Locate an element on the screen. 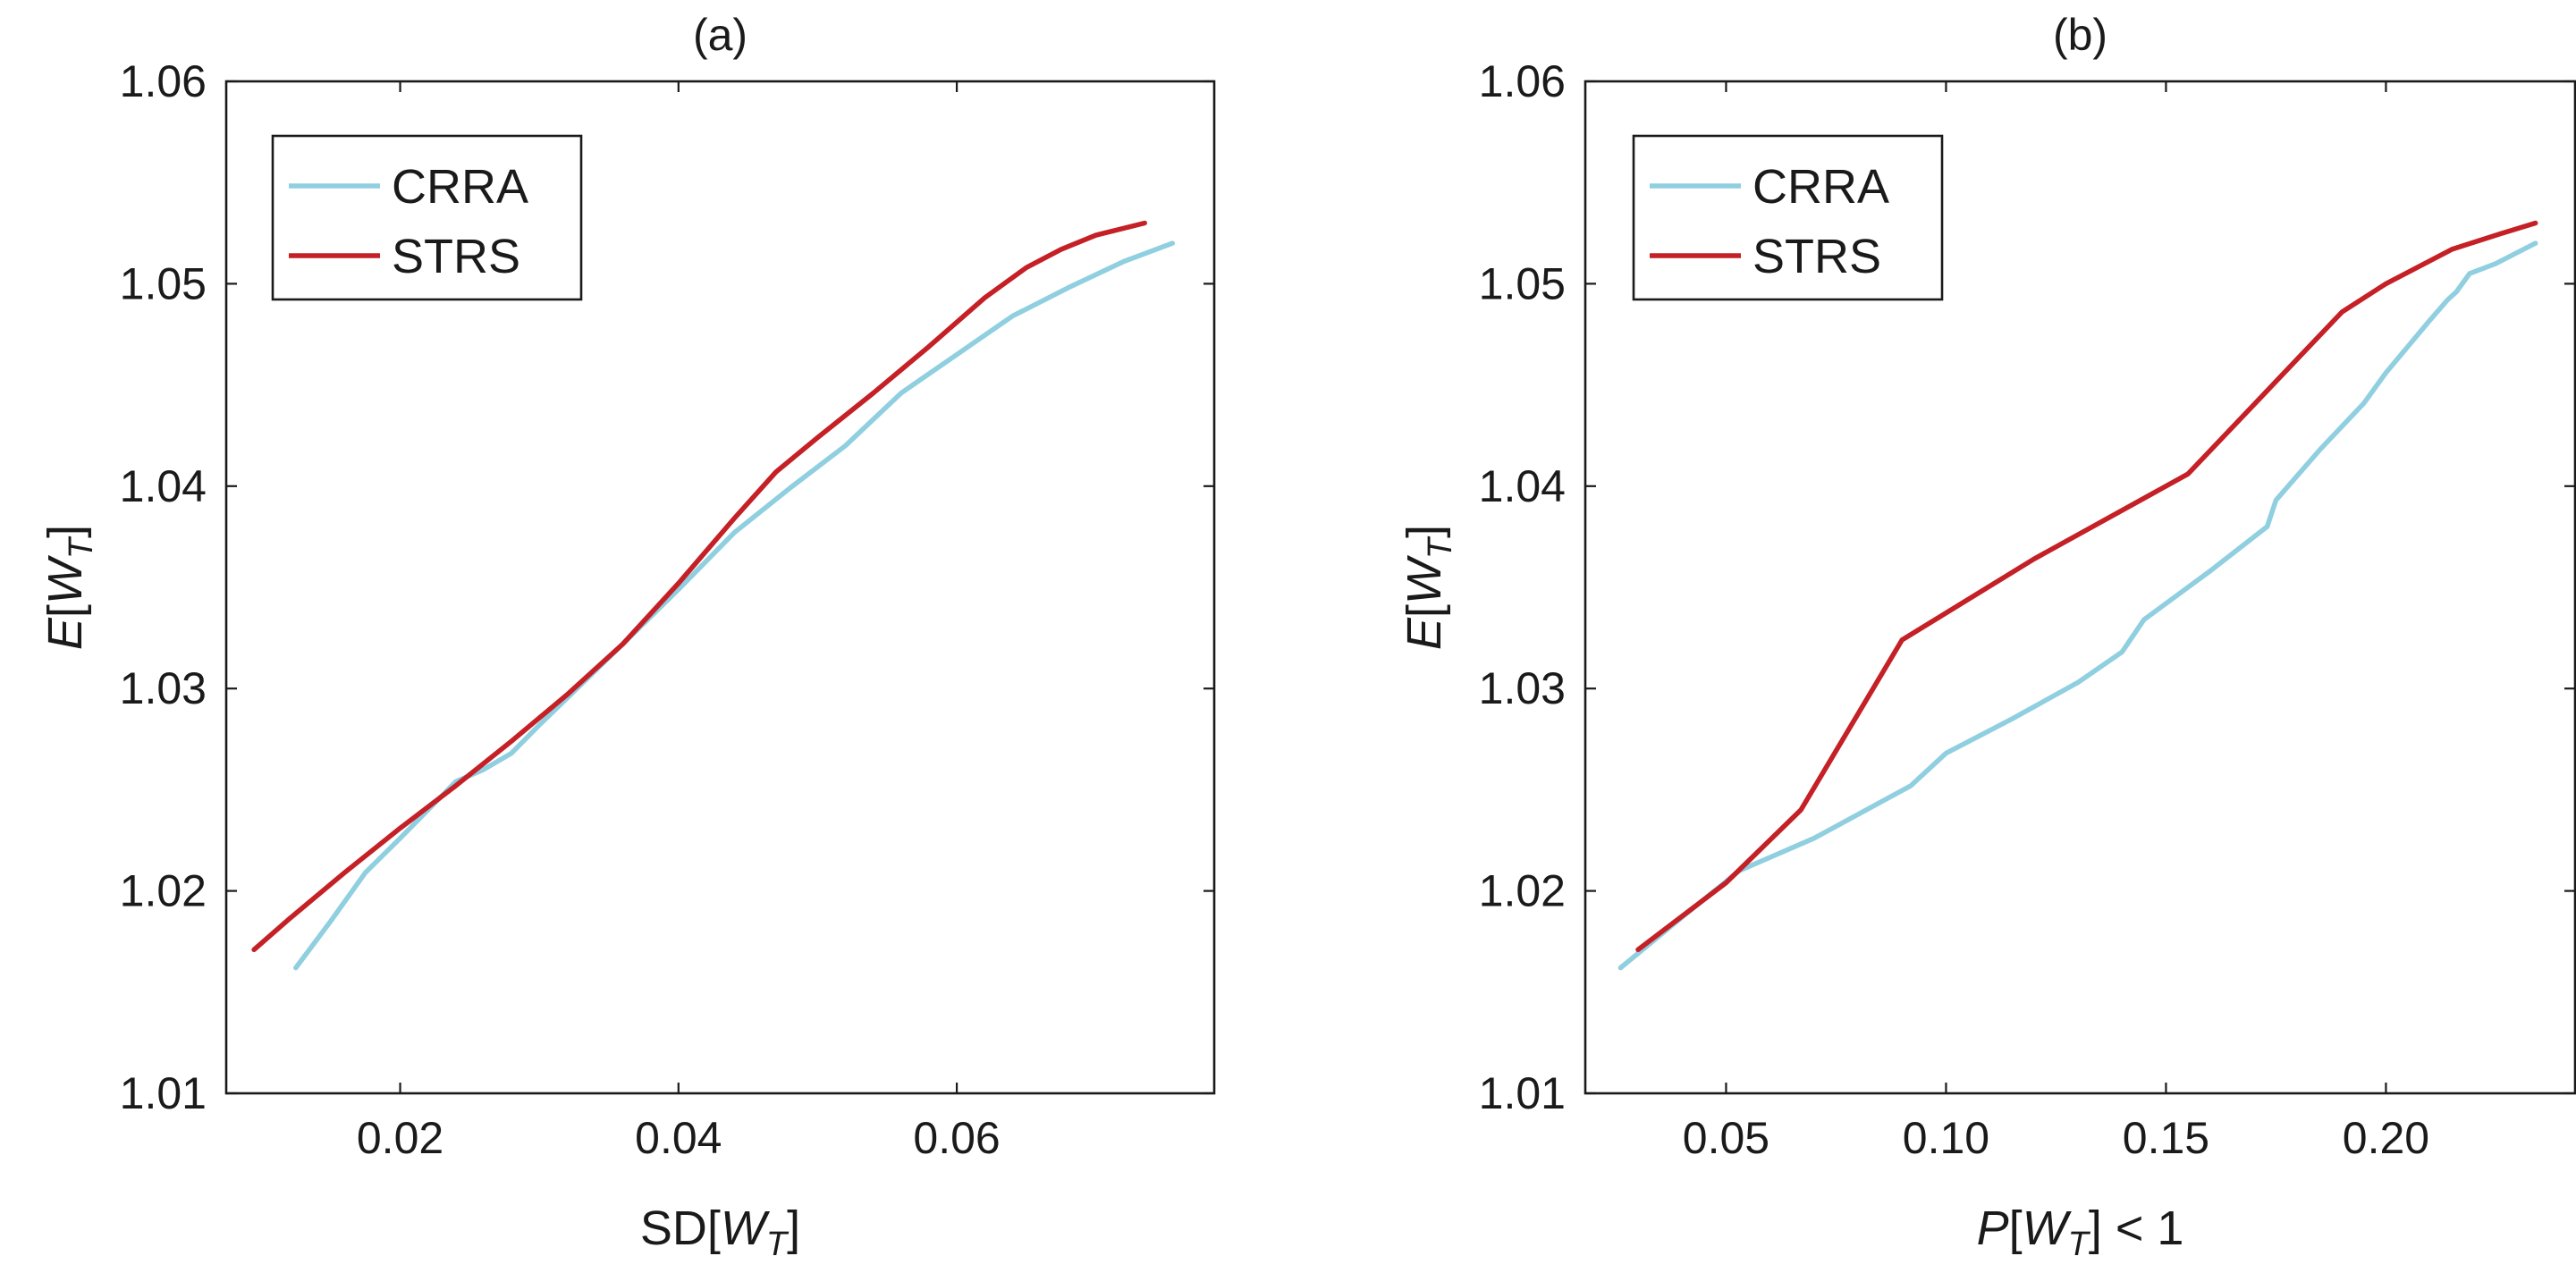  x-axis-label-prefix: SD[ is located at coordinates (680, 1228).